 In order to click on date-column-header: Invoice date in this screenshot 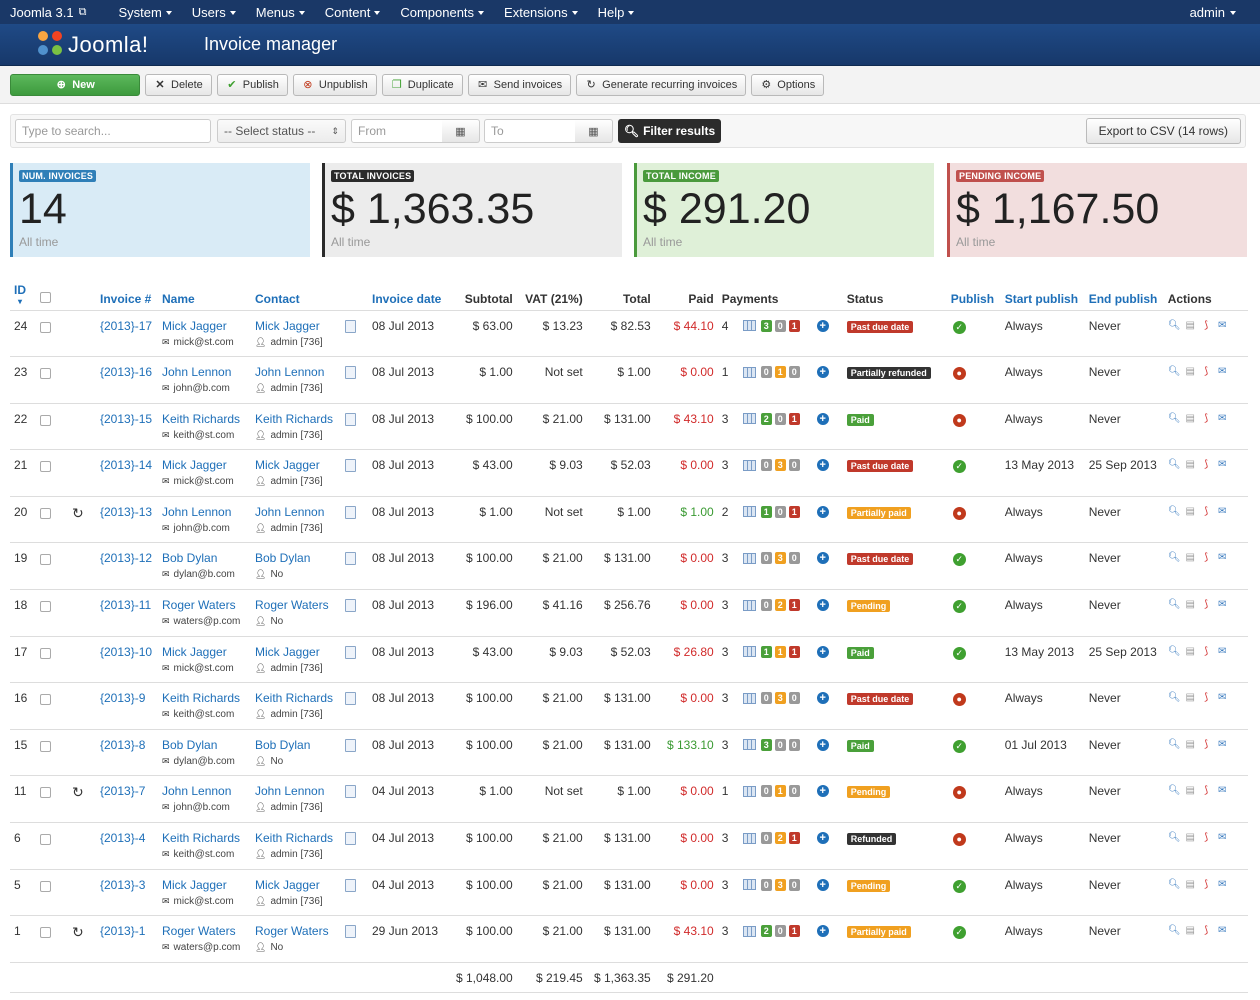, I will do `click(410, 290)`.